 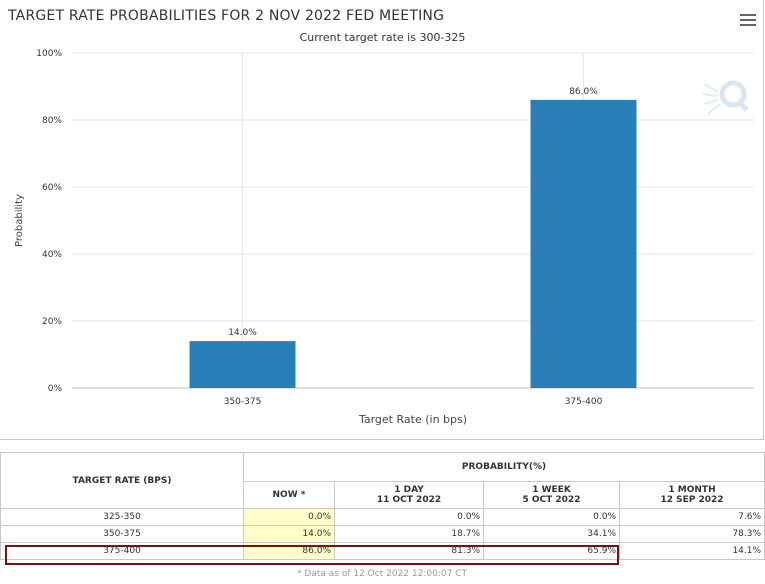 What do you see at coordinates (551, 551) in the screenshot?
I see `week-cell: 65.9%` at bounding box center [551, 551].